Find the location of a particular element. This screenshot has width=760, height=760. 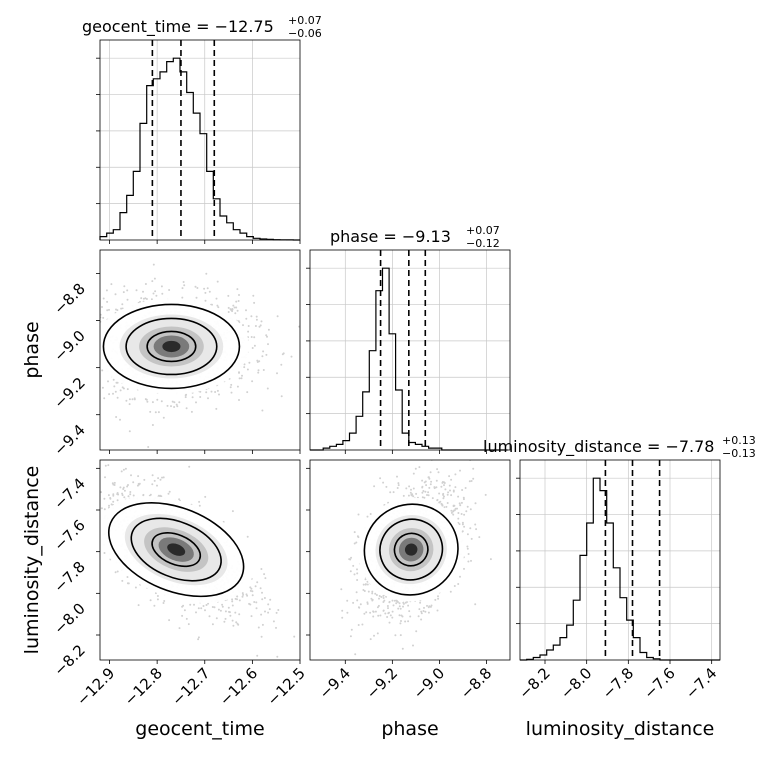

title-phase: phase = −9.13 is located at coordinates (390, 236).